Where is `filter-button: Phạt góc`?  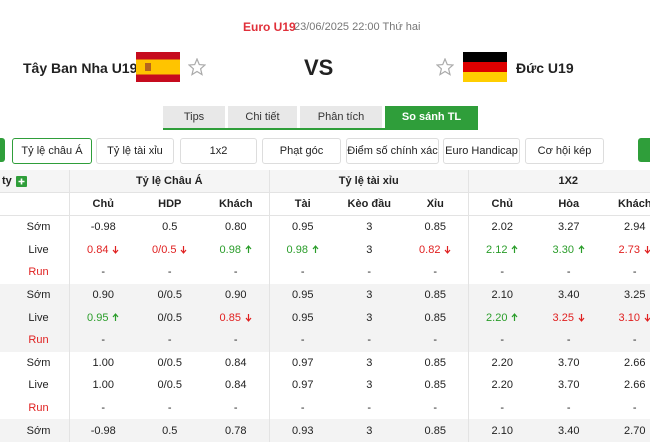
filter-button: Phạt góc is located at coordinates (301, 151).